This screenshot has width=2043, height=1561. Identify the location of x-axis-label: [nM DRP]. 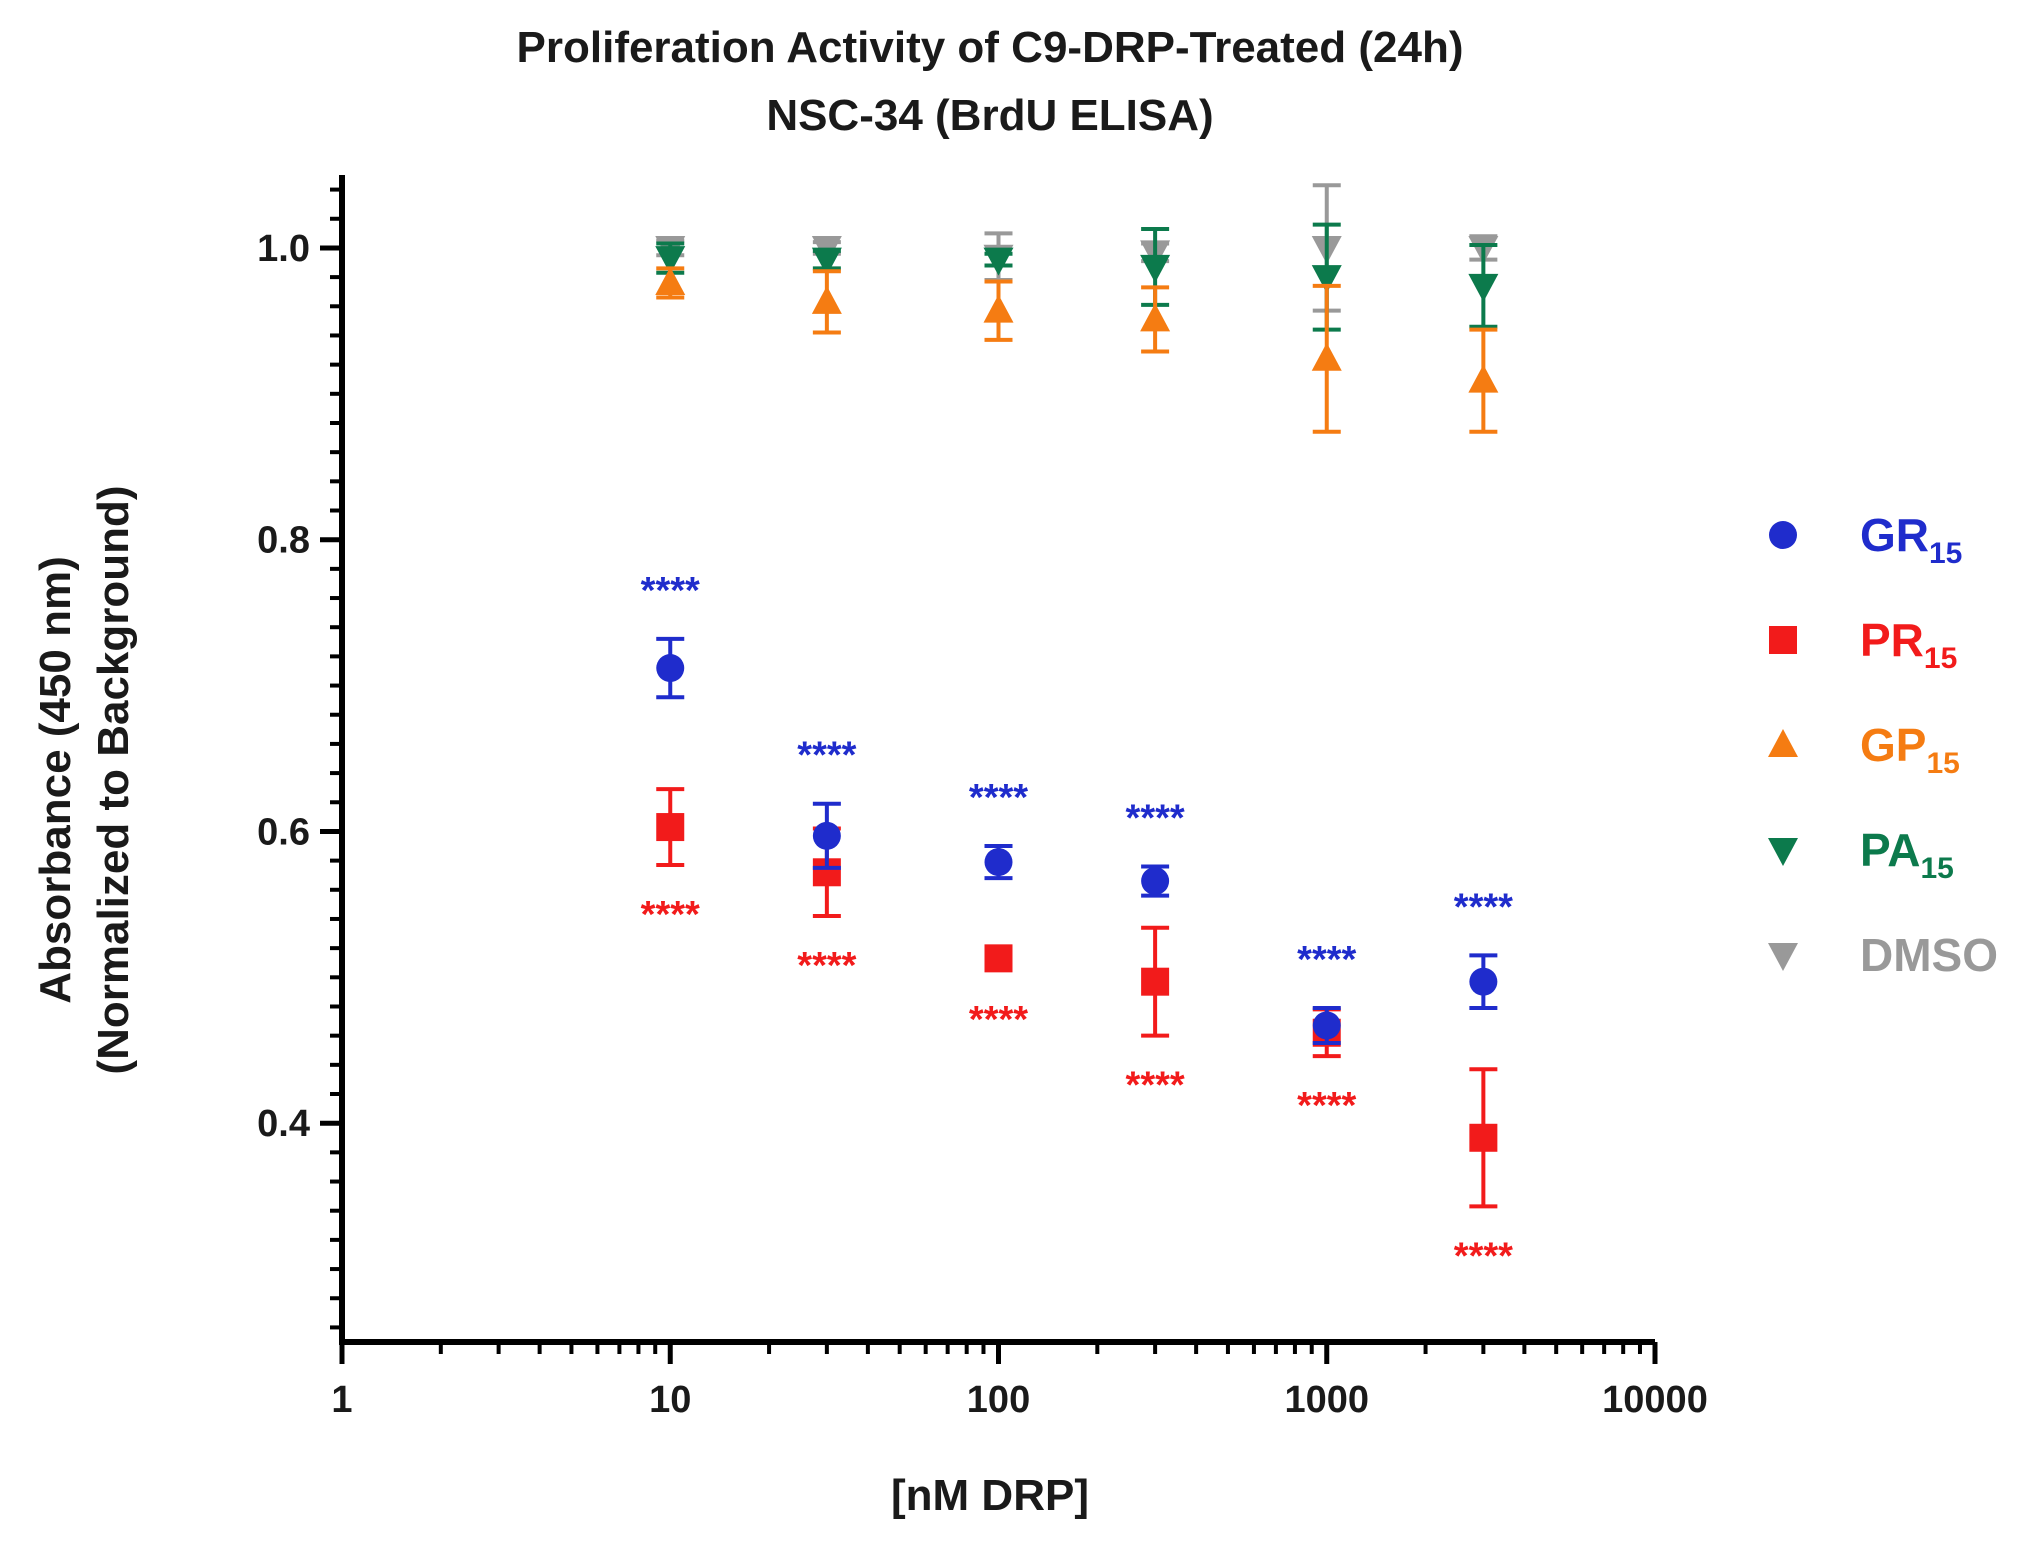
(990, 1495).